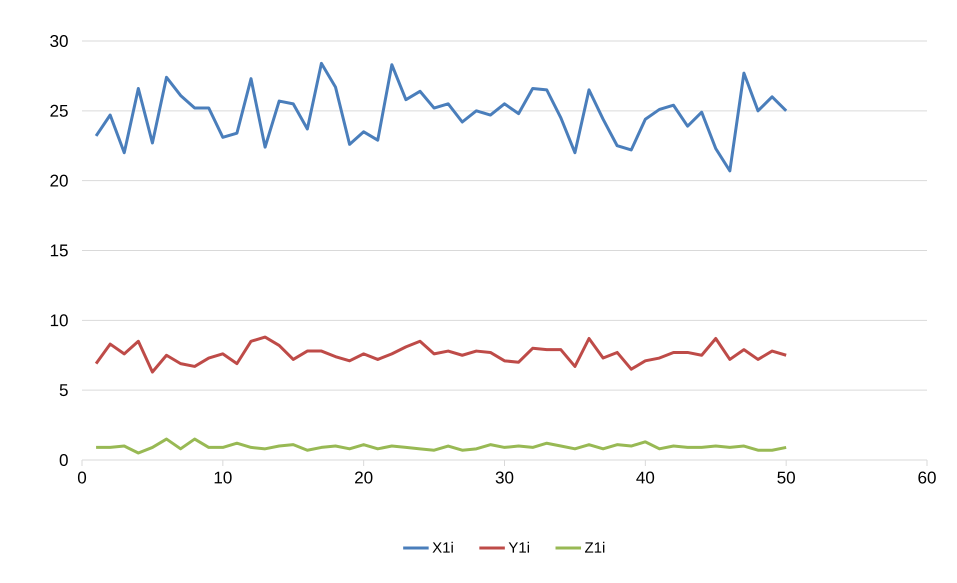  I want to click on x-tick-label: 40, so click(645, 478).